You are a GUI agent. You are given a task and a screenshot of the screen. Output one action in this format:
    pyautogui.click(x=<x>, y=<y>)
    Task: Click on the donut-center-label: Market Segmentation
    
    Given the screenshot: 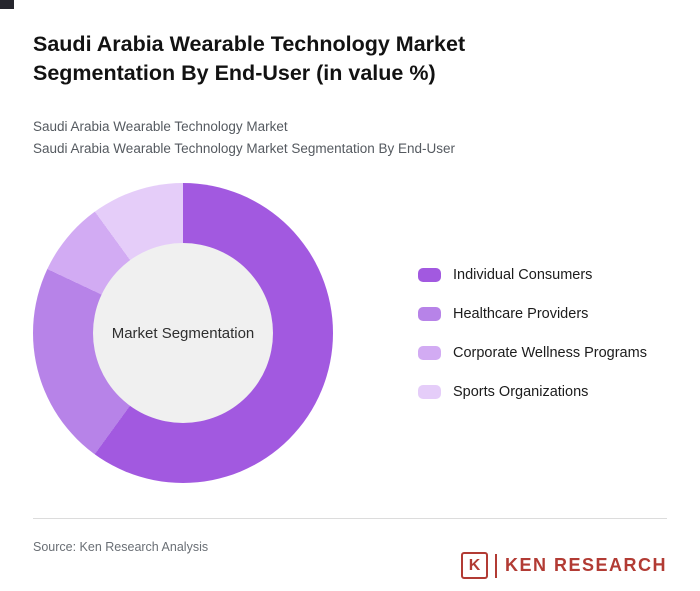 What is the action you would take?
    pyautogui.click(x=183, y=333)
    